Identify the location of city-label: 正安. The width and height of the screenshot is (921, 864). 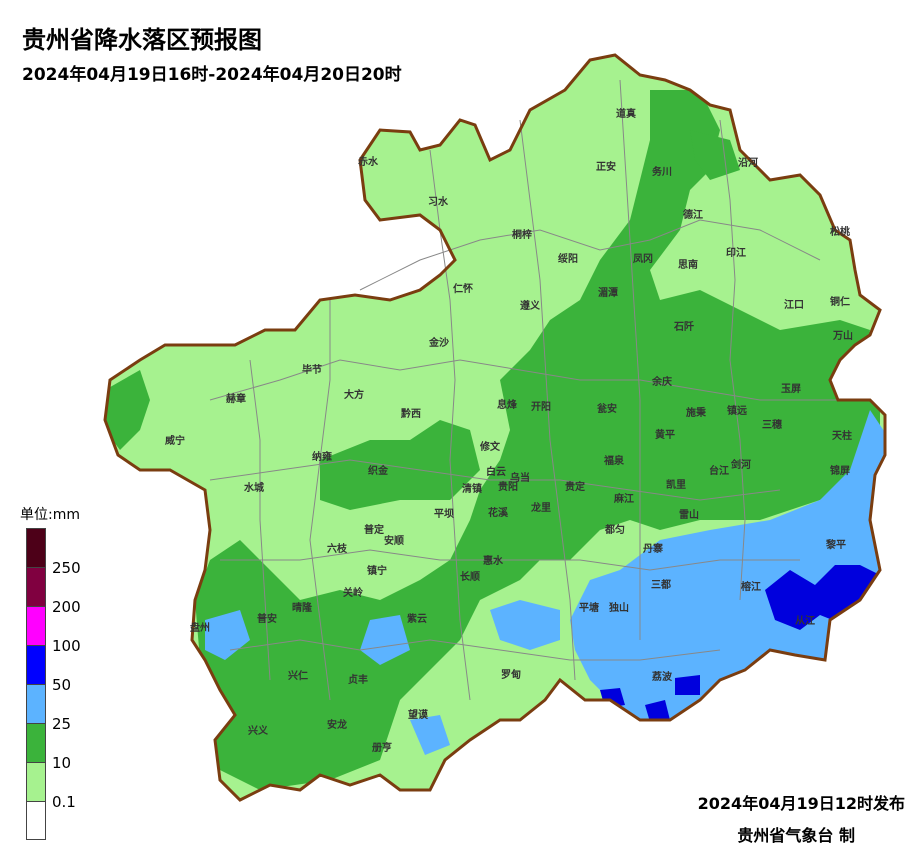
(606, 166).